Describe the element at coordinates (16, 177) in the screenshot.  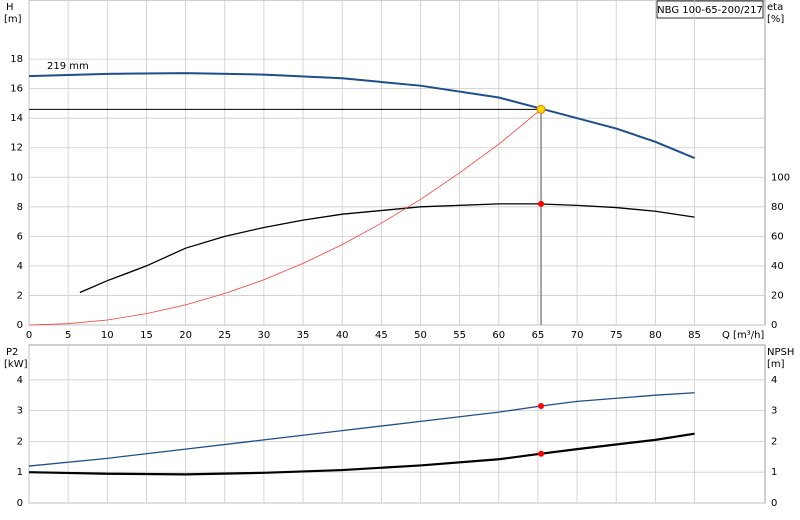
I see `y-tick-label: 10` at that location.